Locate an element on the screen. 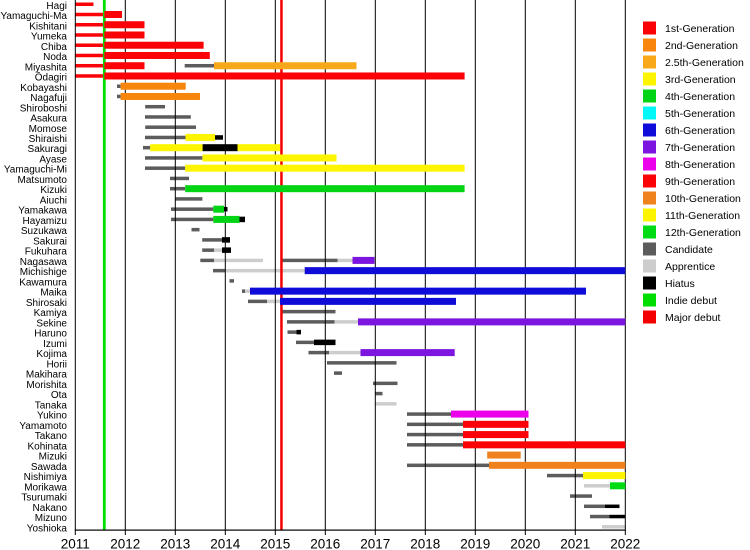 Image resolution: width=750 pixels, height=550 pixels. svg-text: Momose is located at coordinates (48, 129).